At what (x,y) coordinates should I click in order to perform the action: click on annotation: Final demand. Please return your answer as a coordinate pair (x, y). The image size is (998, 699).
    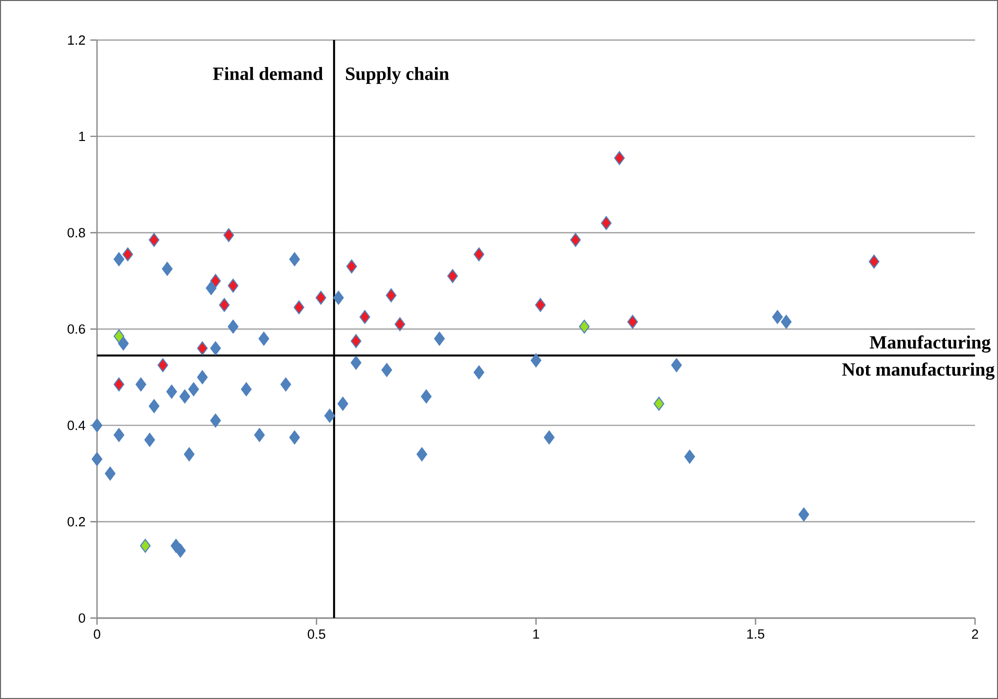
    Looking at the image, I should click on (267, 73).